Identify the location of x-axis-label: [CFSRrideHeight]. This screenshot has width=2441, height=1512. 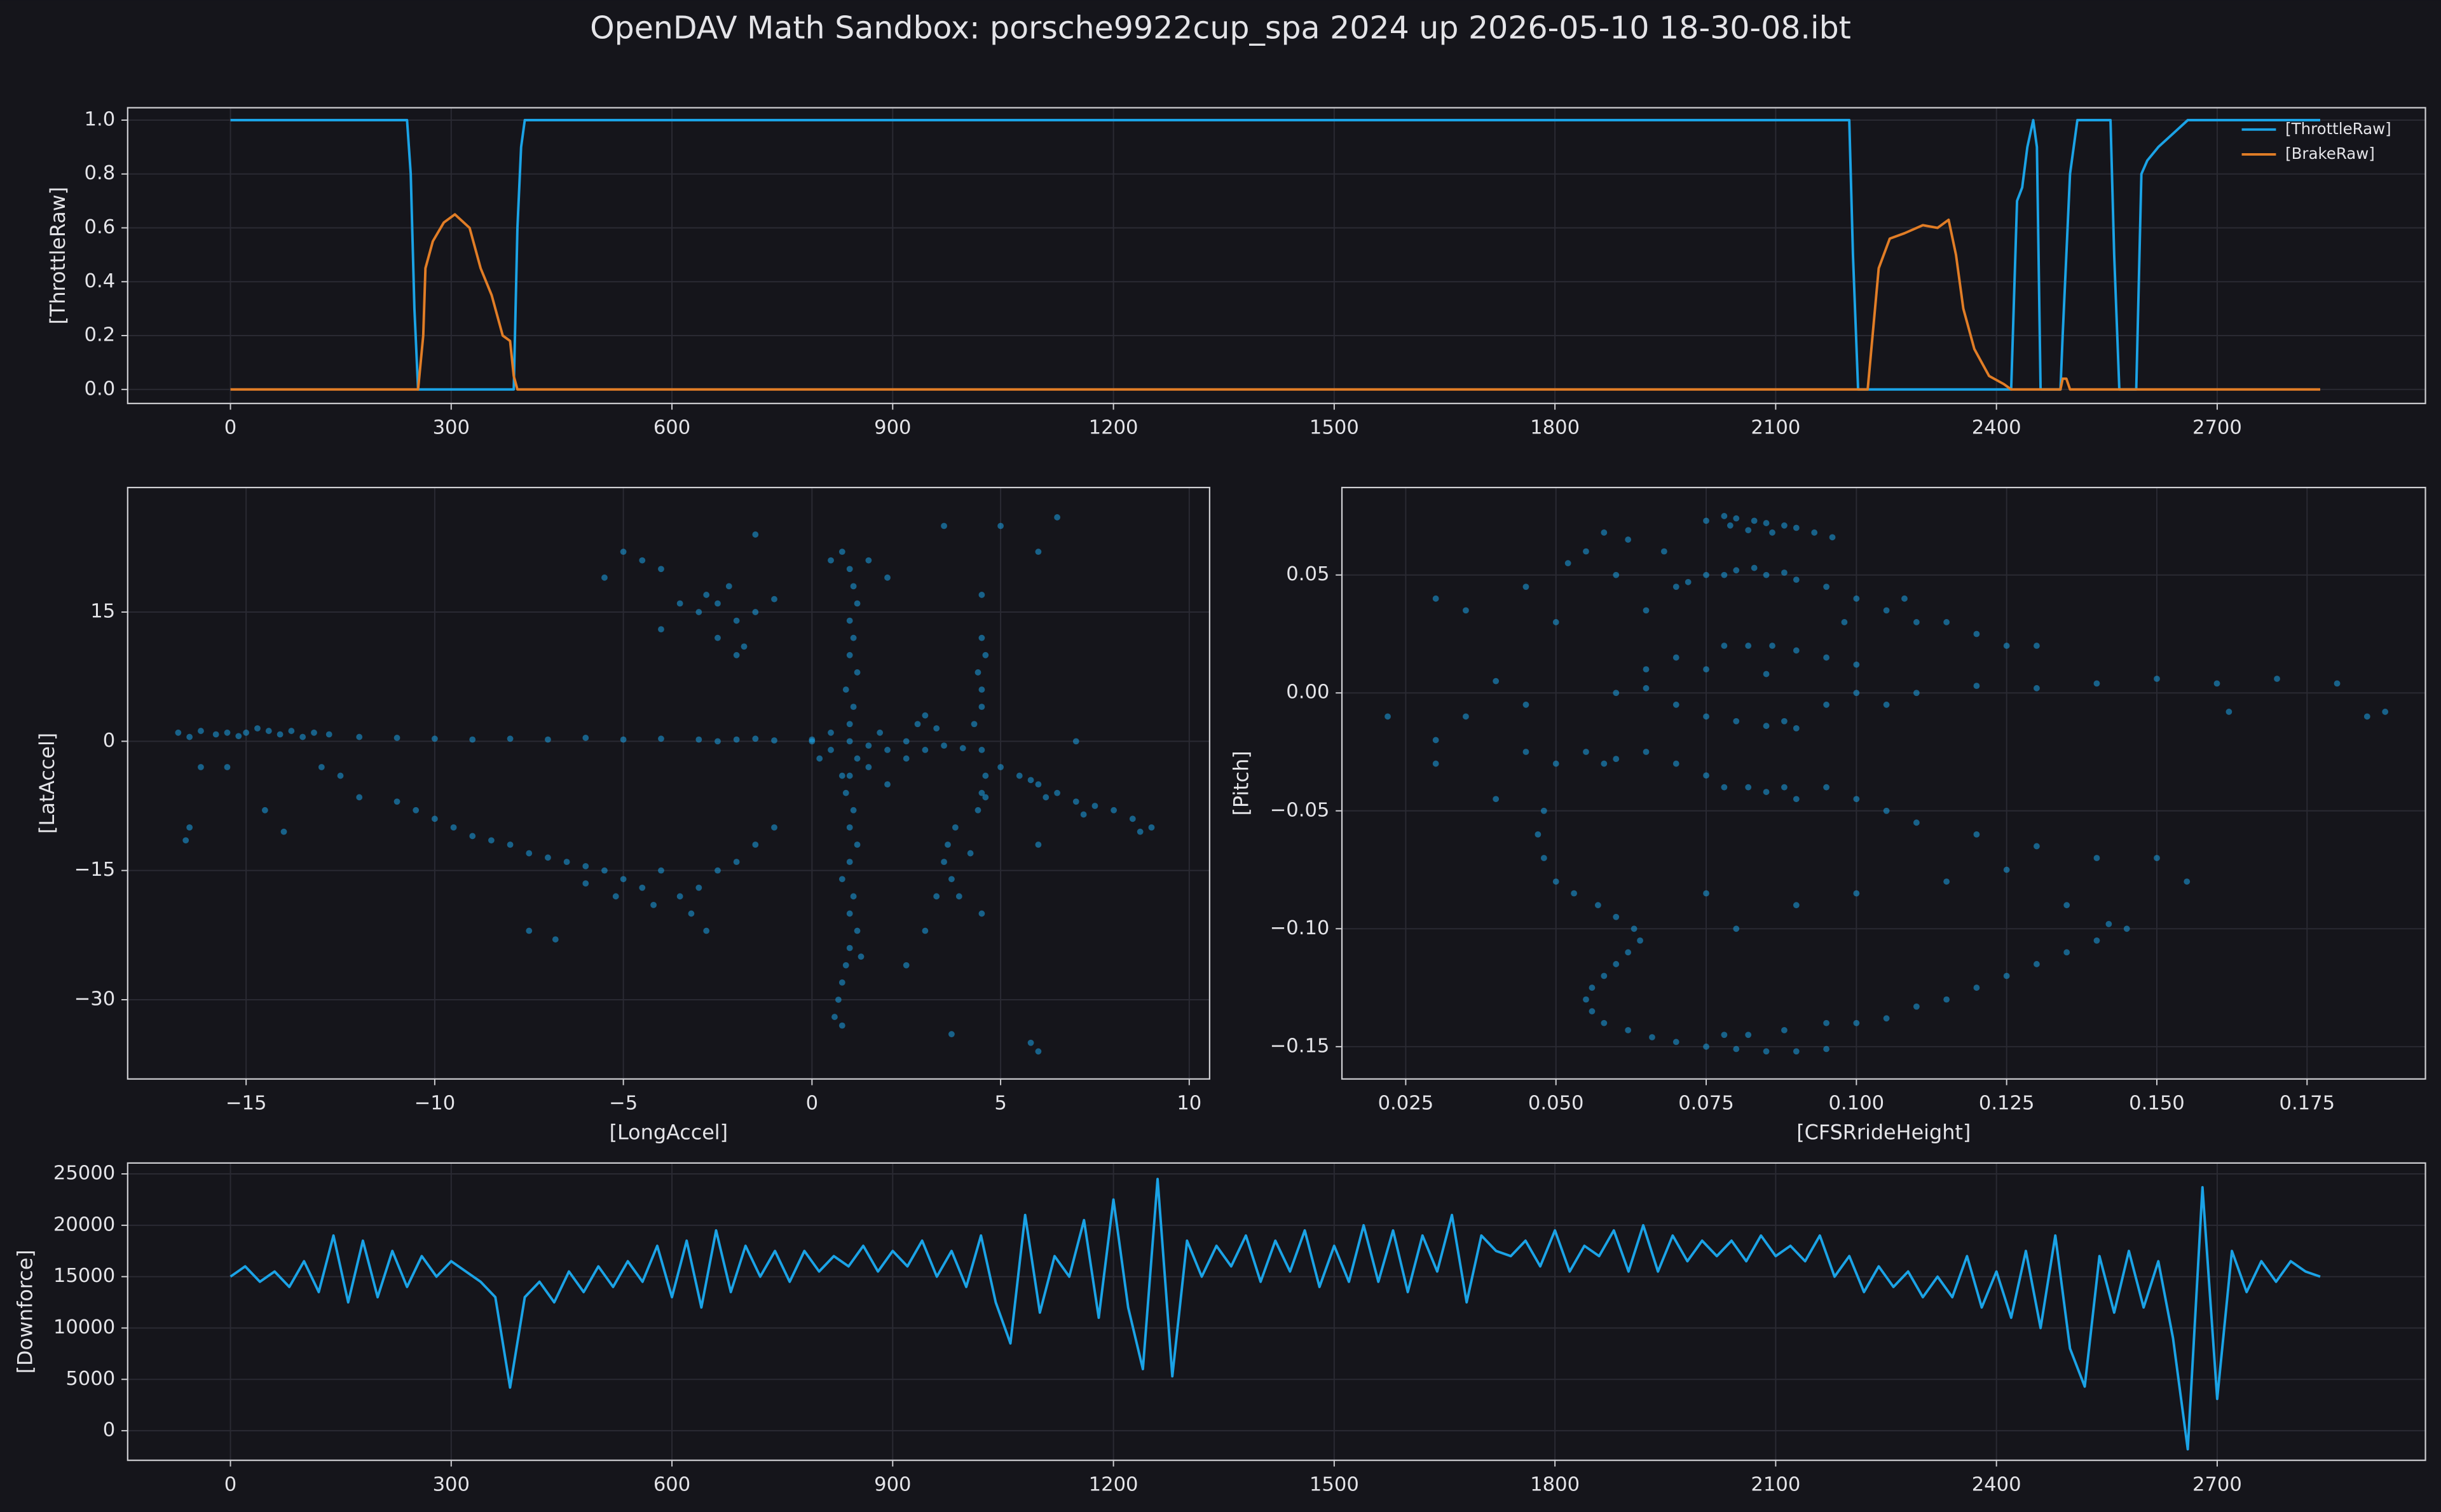
(1883, 1132).